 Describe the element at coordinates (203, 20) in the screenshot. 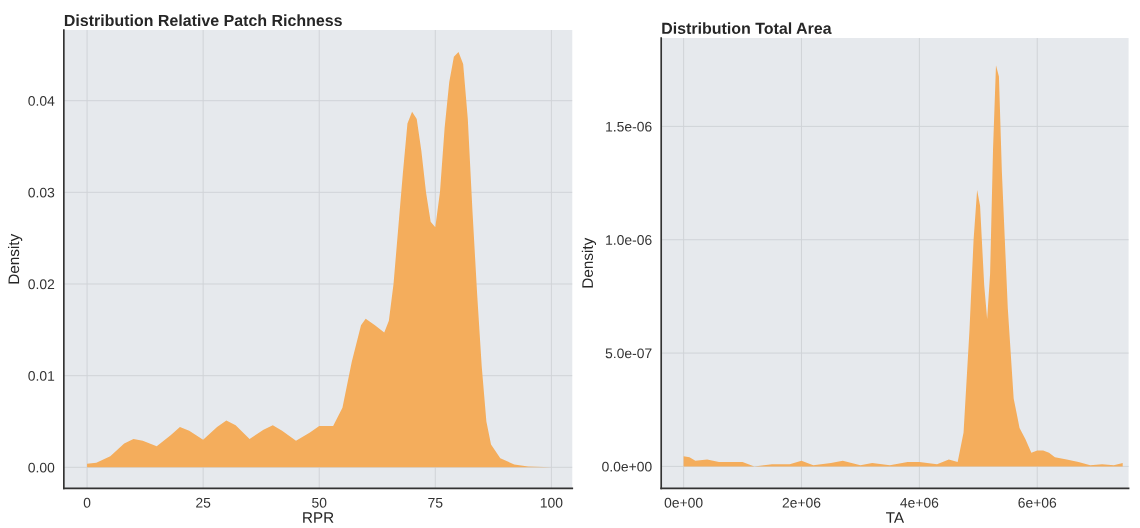

I see `chart-title: Distribution Relative Patch Richness` at that location.